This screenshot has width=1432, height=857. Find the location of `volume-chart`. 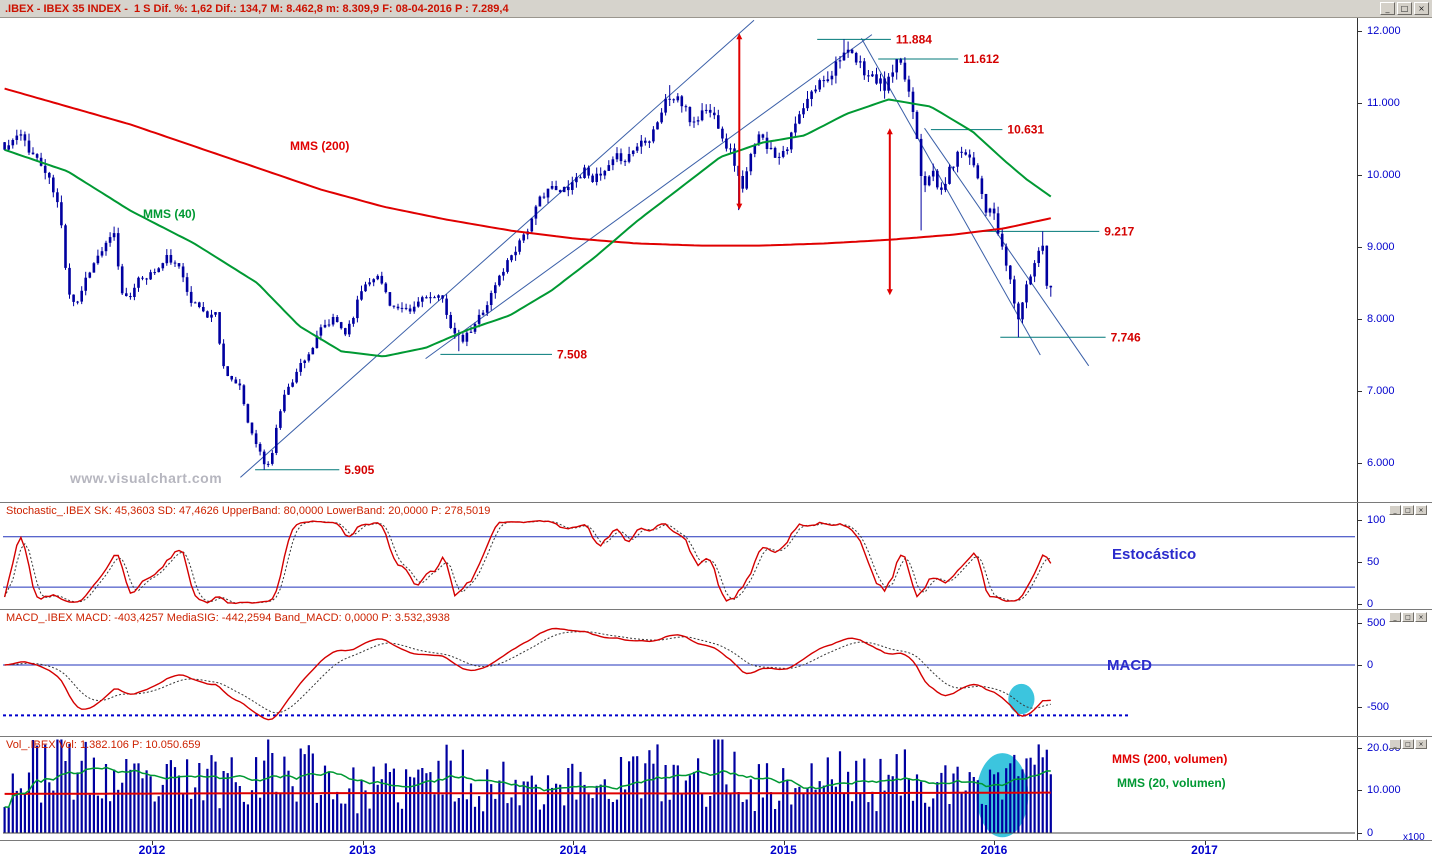

volume-chart is located at coordinates (678, 788).